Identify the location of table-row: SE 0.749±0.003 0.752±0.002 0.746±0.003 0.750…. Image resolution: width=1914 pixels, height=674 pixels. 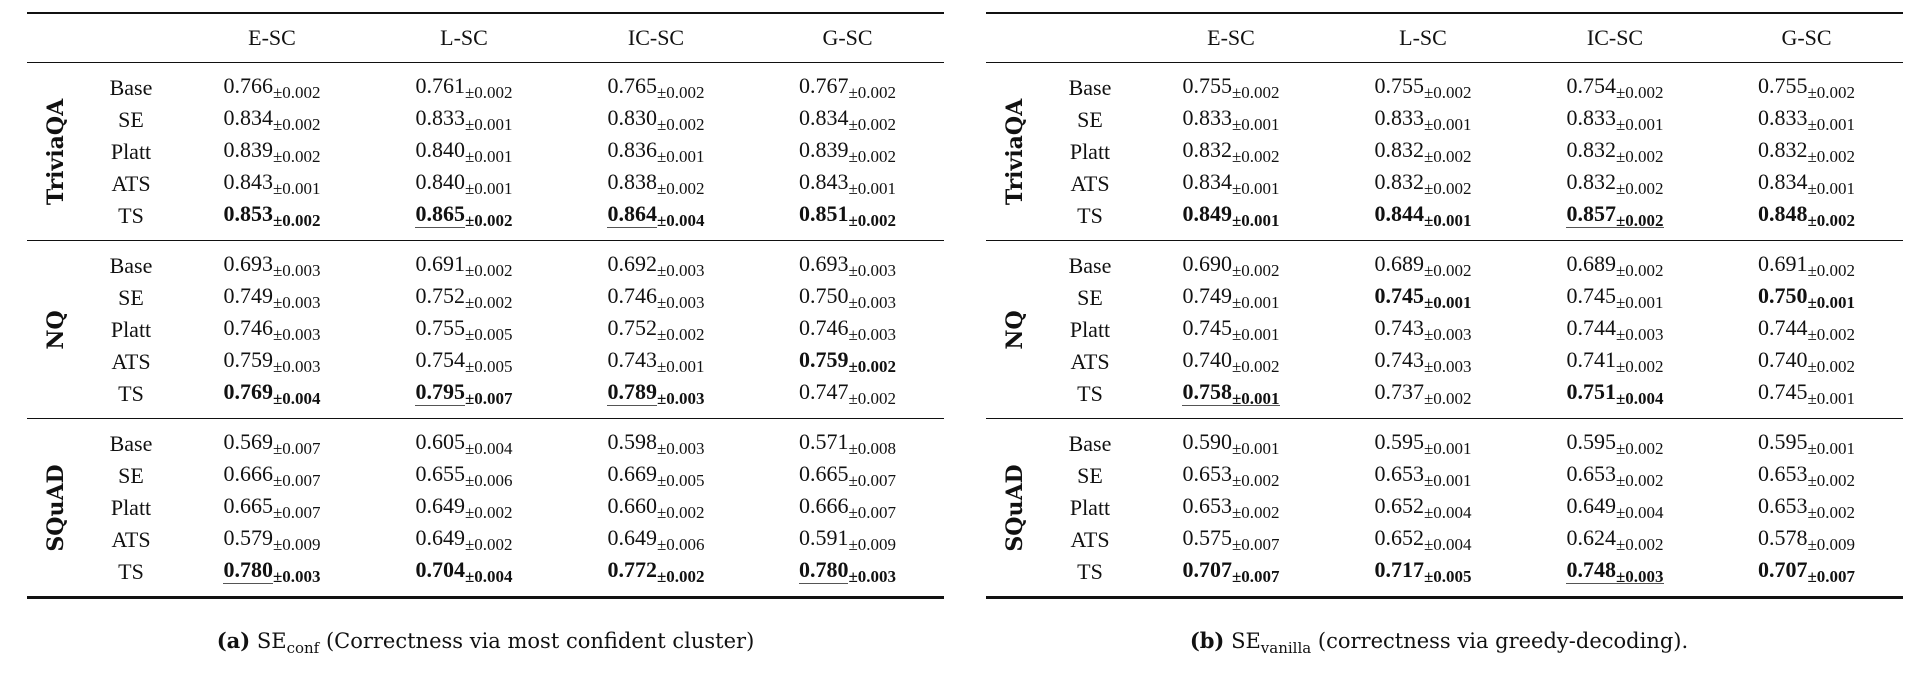
(485, 298).